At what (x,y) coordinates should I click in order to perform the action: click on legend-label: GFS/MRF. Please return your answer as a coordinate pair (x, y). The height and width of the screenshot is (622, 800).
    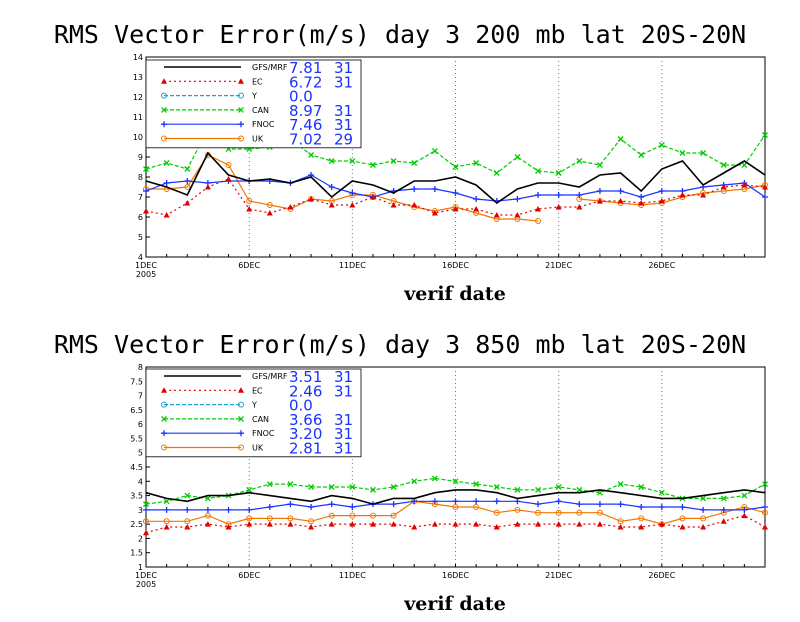
    Looking at the image, I should click on (270, 67).